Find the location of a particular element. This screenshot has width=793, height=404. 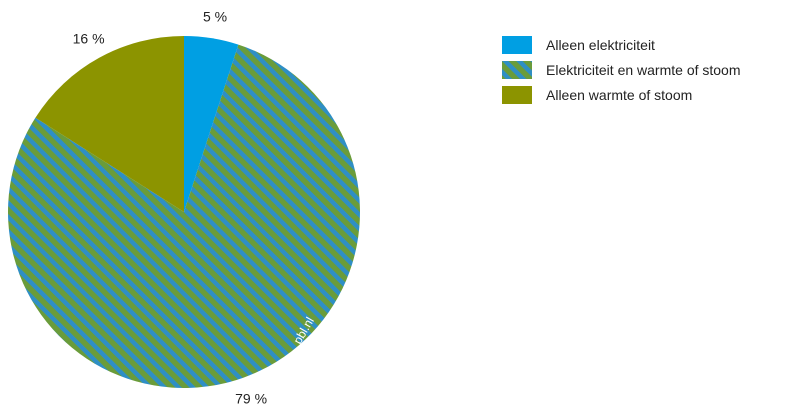

legend-label: Alleen warmte of stoom is located at coordinates (619, 95).